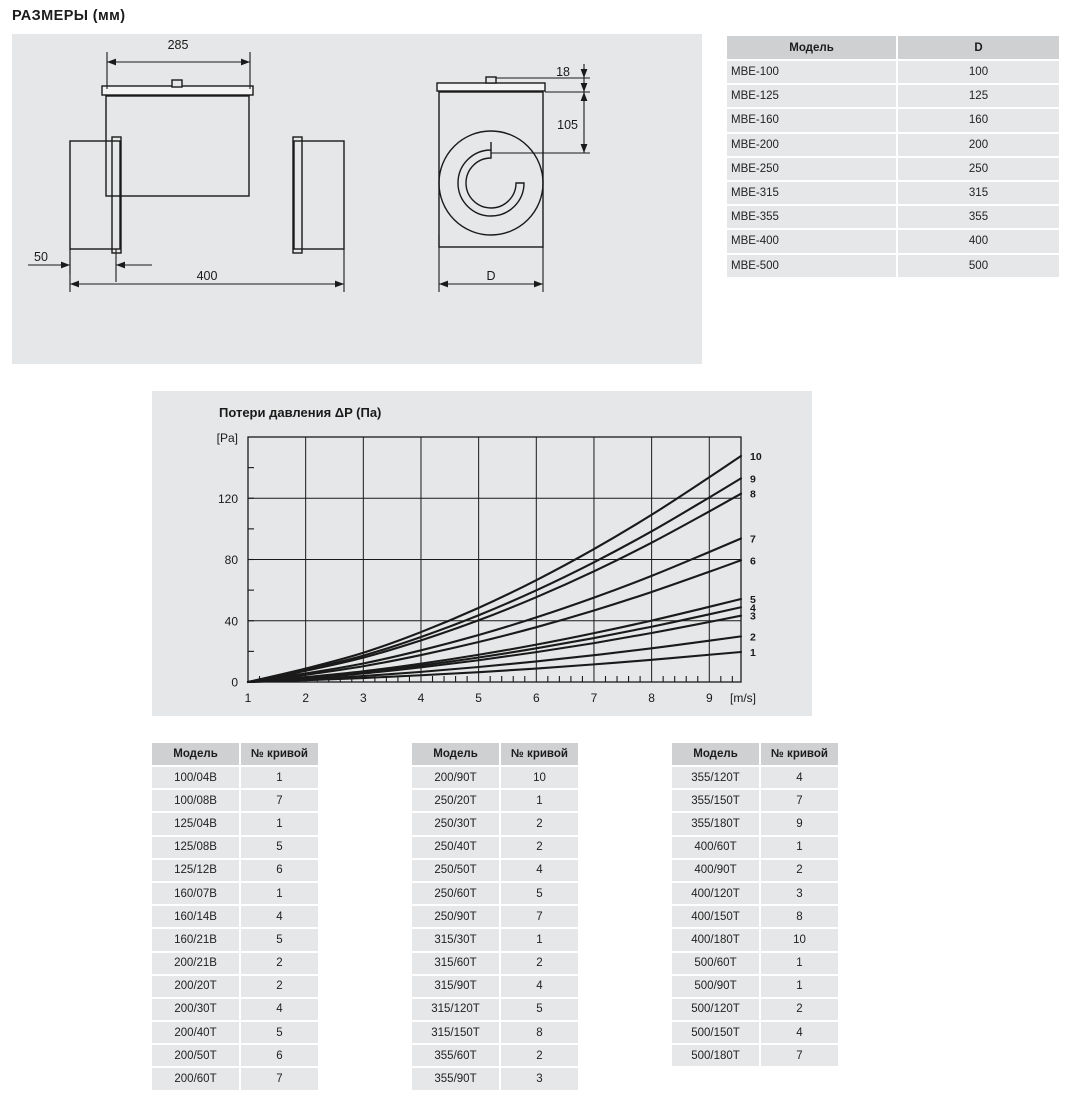 The image size is (1071, 1099). I want to click on table-row: 160/14B 4, so click(235, 917).